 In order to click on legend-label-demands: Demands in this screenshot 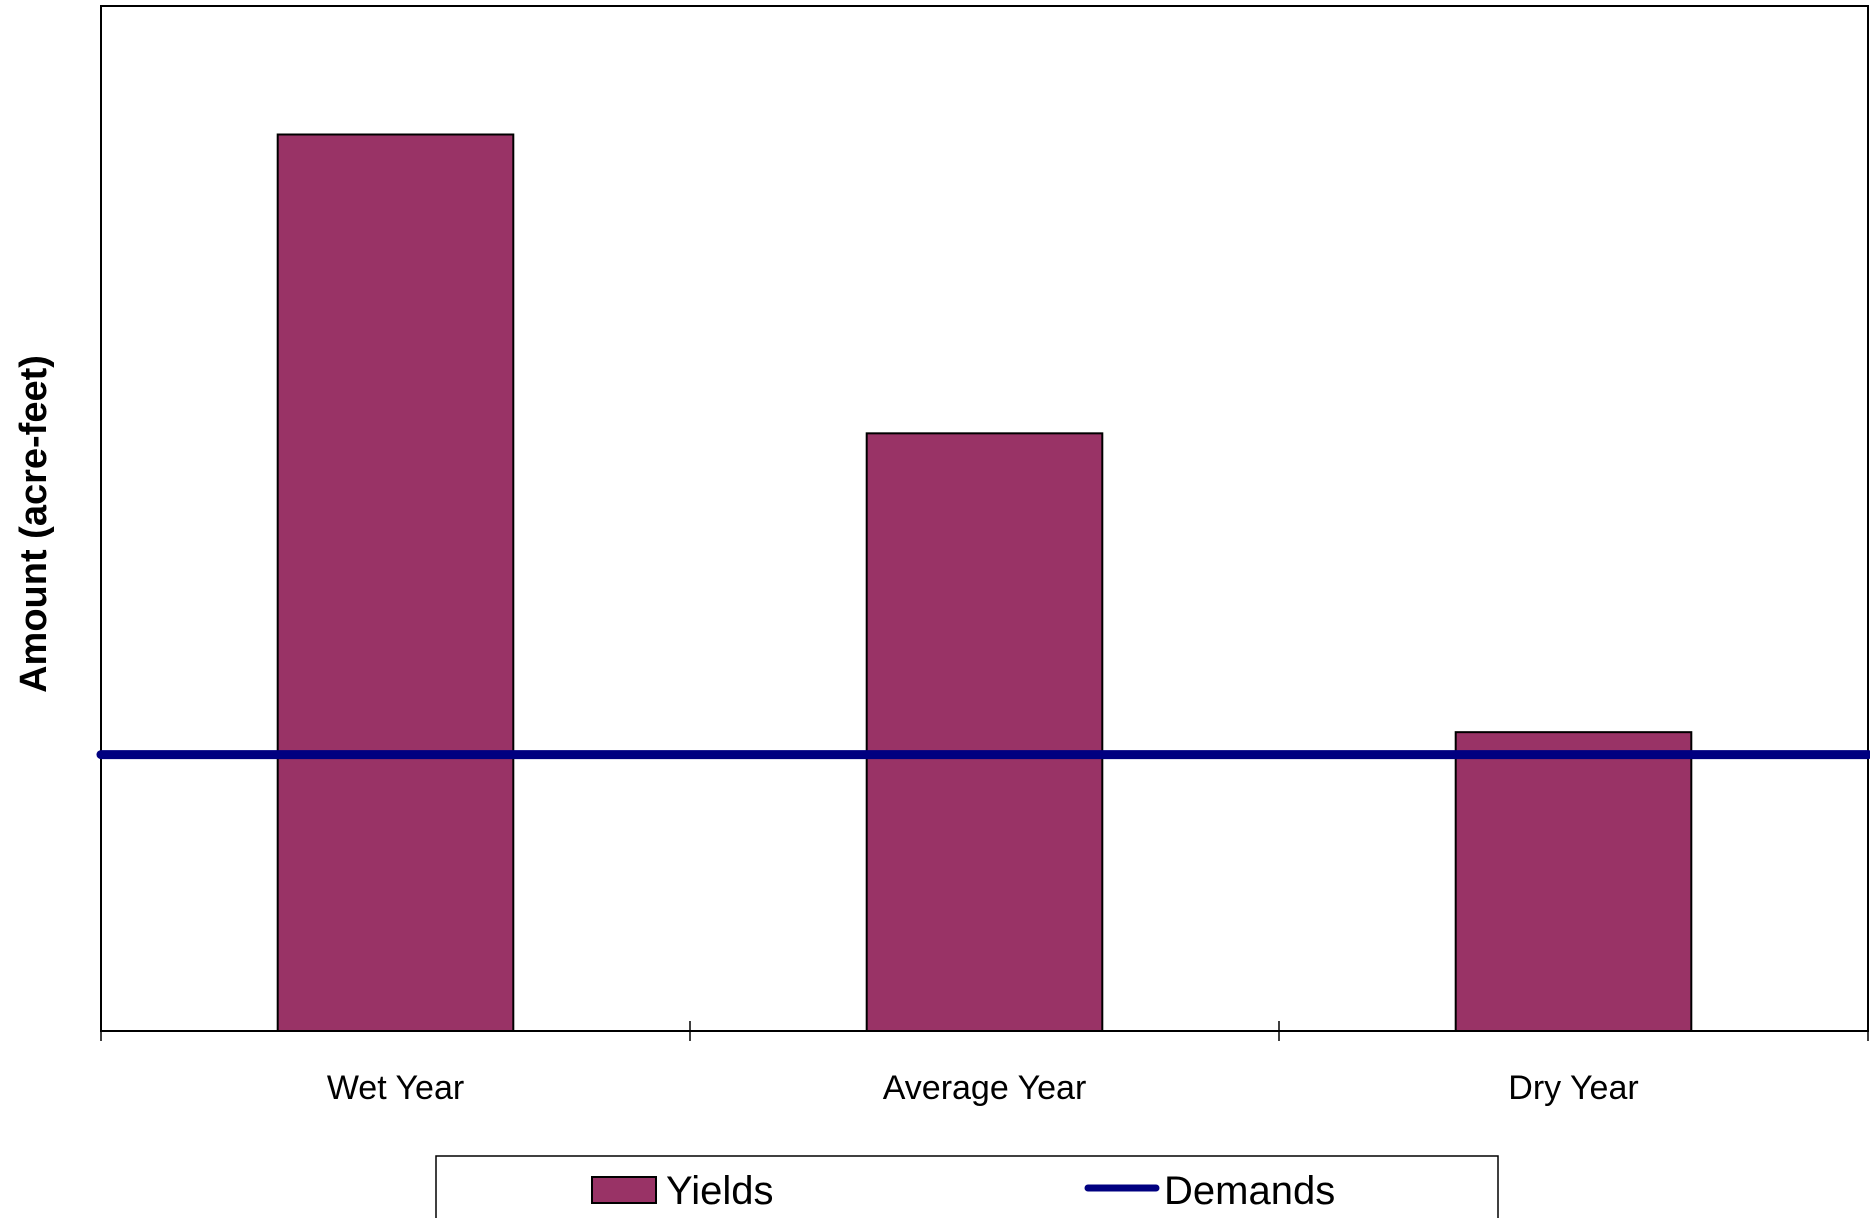, I will do `click(1249, 1191)`.